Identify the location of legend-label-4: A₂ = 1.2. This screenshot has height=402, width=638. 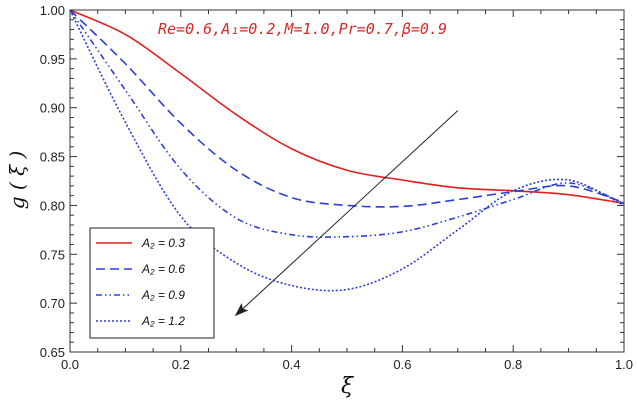
(163, 321).